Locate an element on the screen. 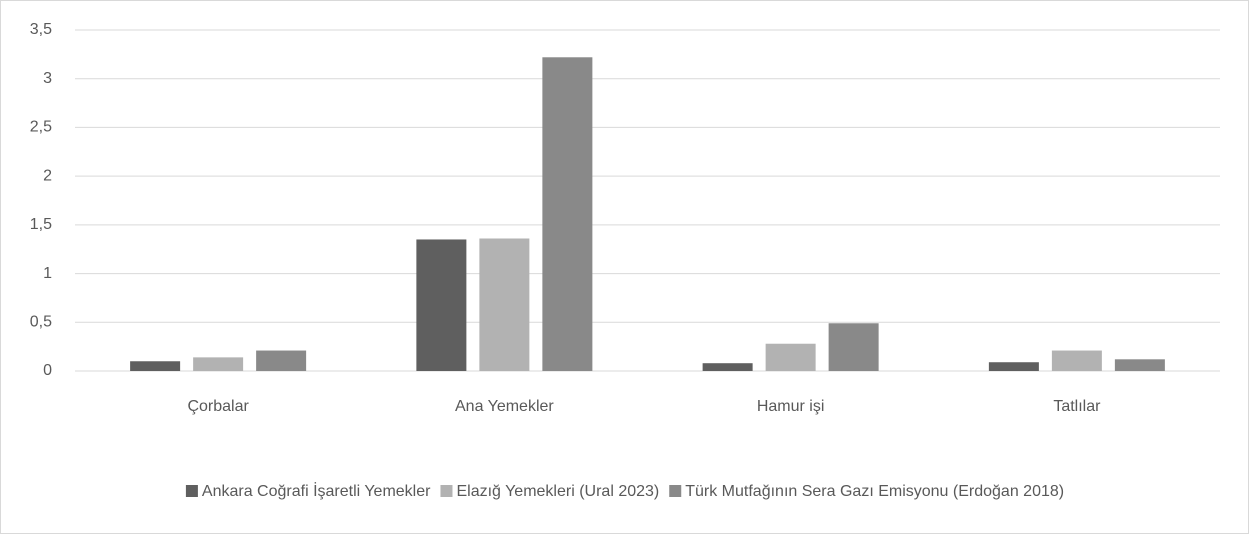 The height and width of the screenshot is (540, 1250). y-tick-label: 2,5 is located at coordinates (41, 127).